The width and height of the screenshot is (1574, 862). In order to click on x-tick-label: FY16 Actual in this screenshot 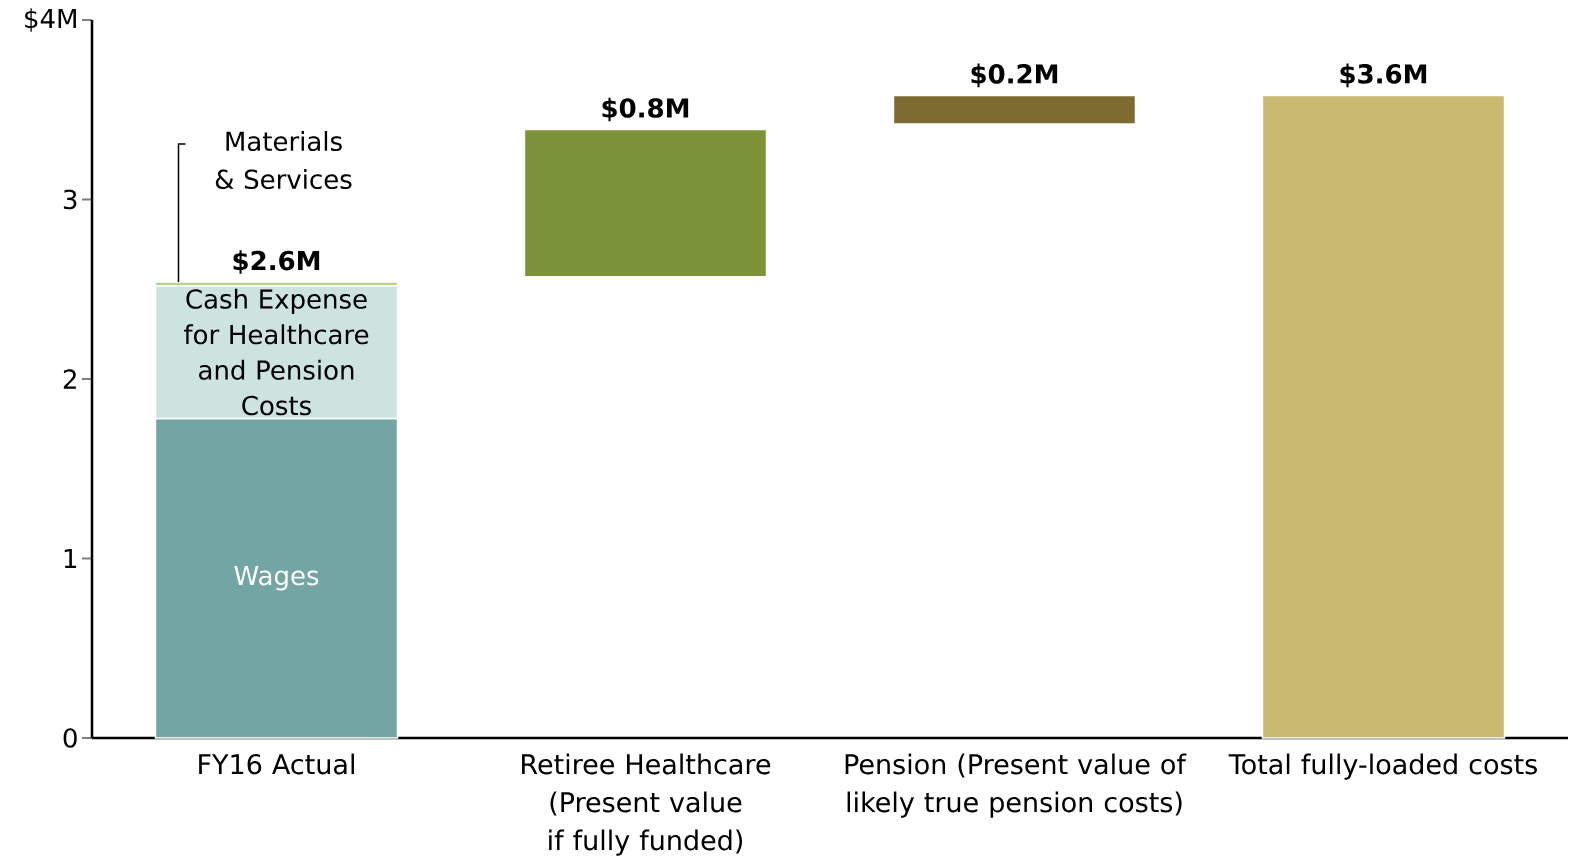, I will do `click(276, 764)`.